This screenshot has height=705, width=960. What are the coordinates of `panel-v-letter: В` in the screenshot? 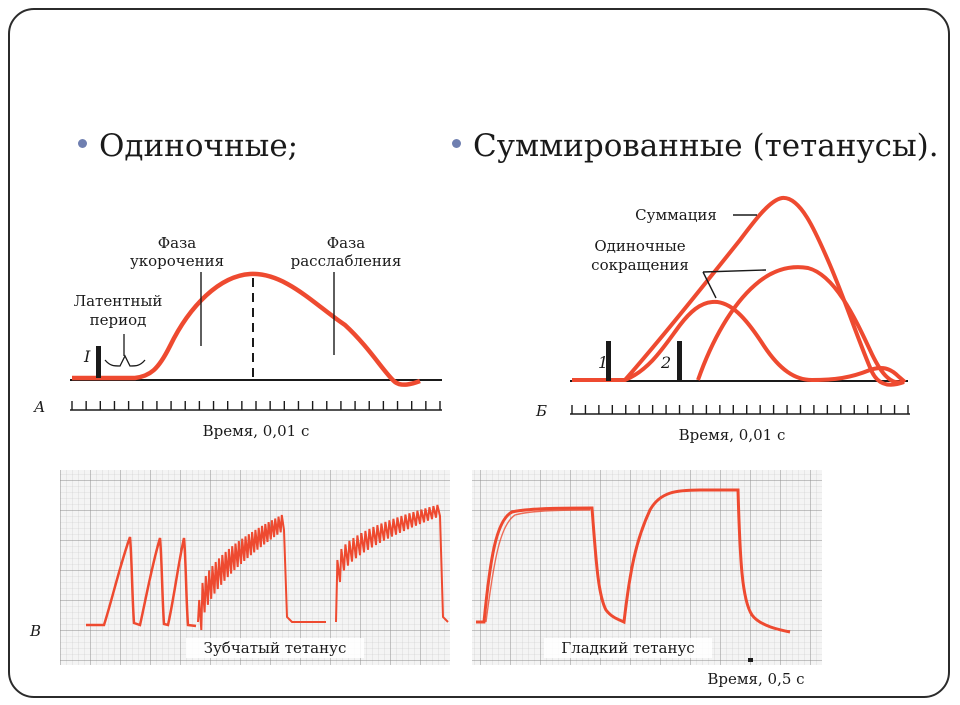 It's located at (35, 631).